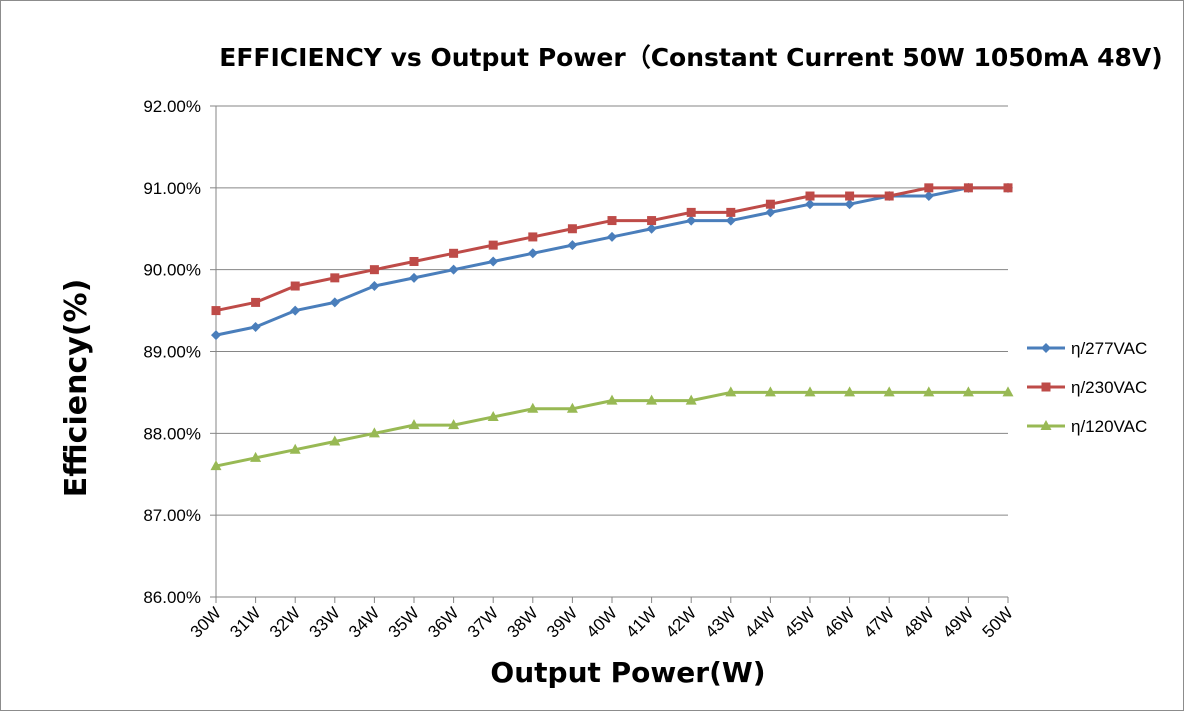  I want to click on x-tick-label: 38W, so click(522, 622).